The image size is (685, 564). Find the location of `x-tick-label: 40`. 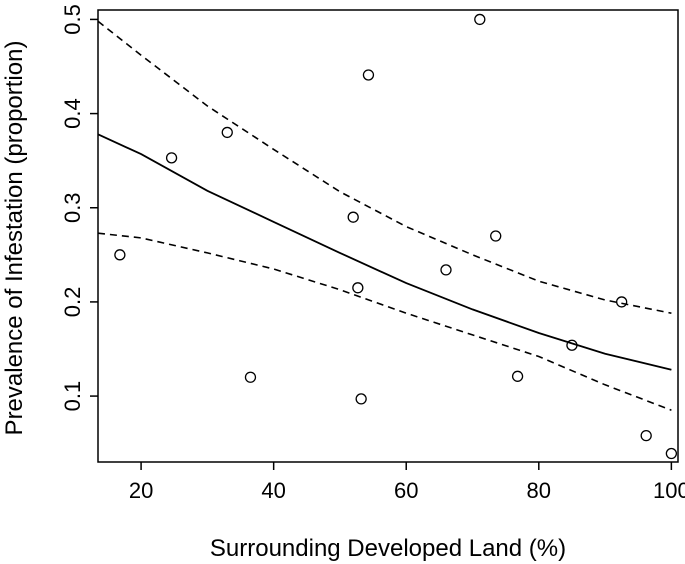

x-tick-label: 40 is located at coordinates (273, 490).